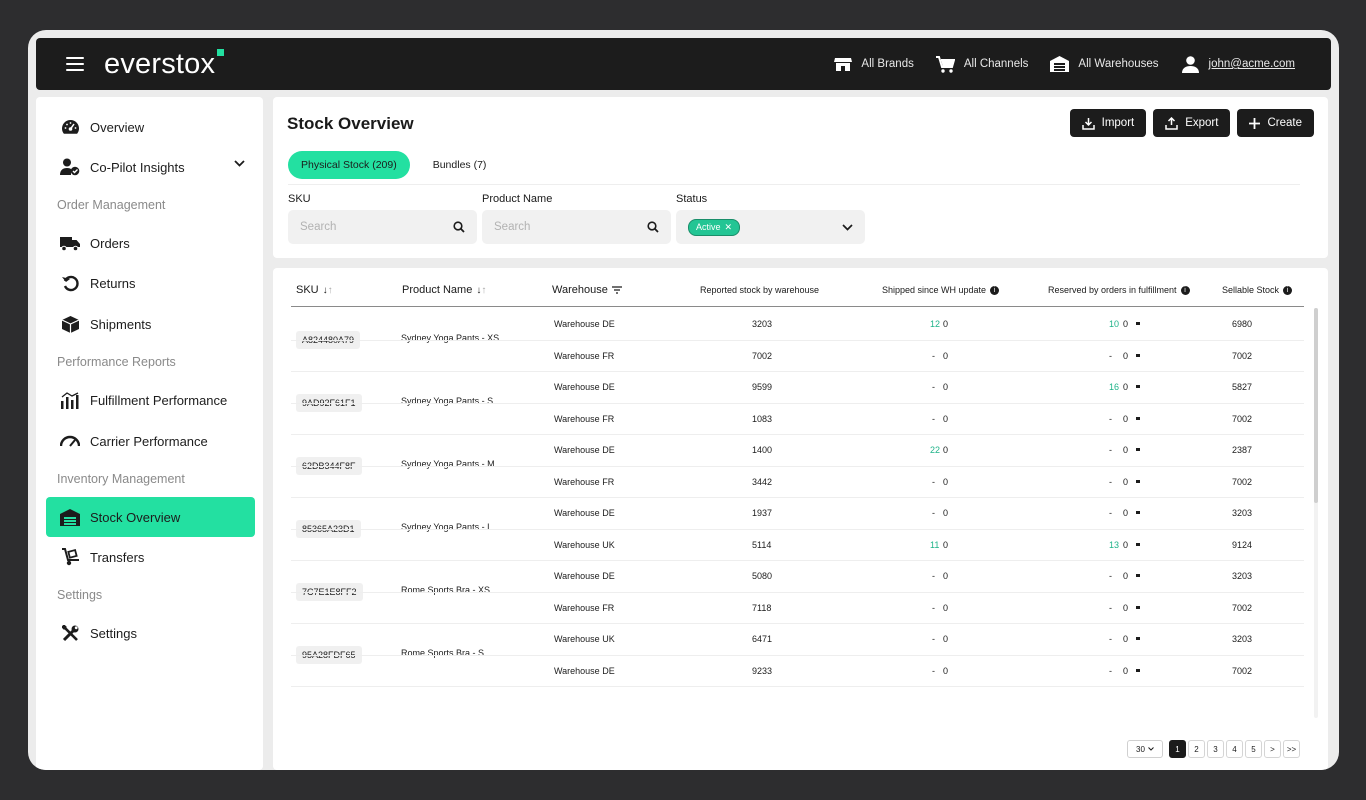 Image resolution: width=1366 pixels, height=800 pixels. I want to click on sidebar-item-stock-overview: Stock Overview, so click(150, 517).